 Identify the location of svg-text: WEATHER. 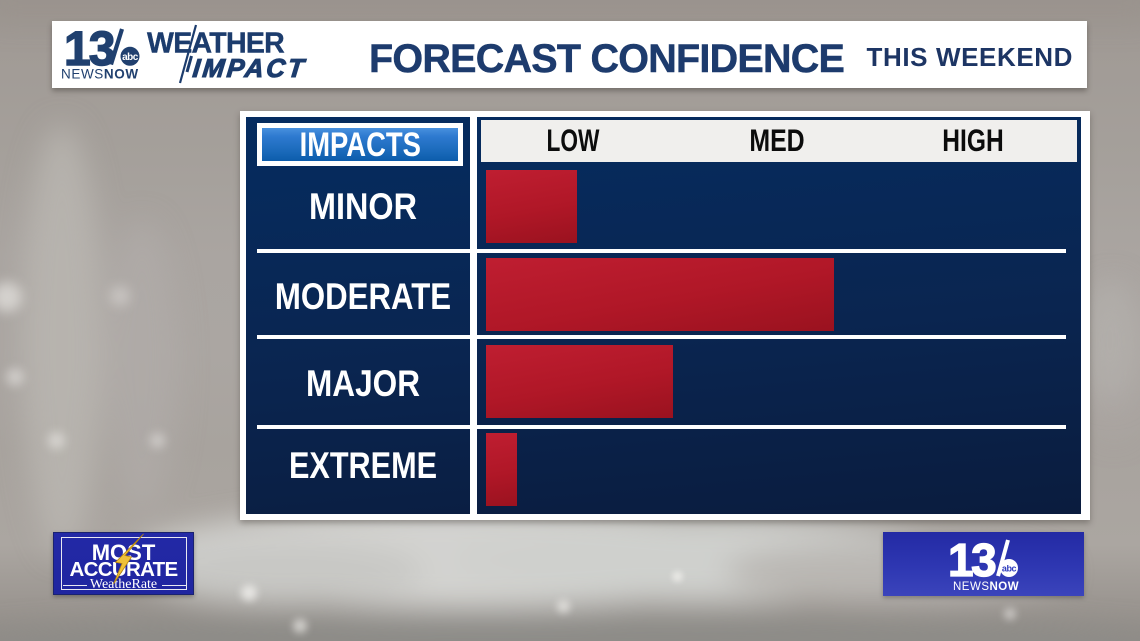
(215, 44).